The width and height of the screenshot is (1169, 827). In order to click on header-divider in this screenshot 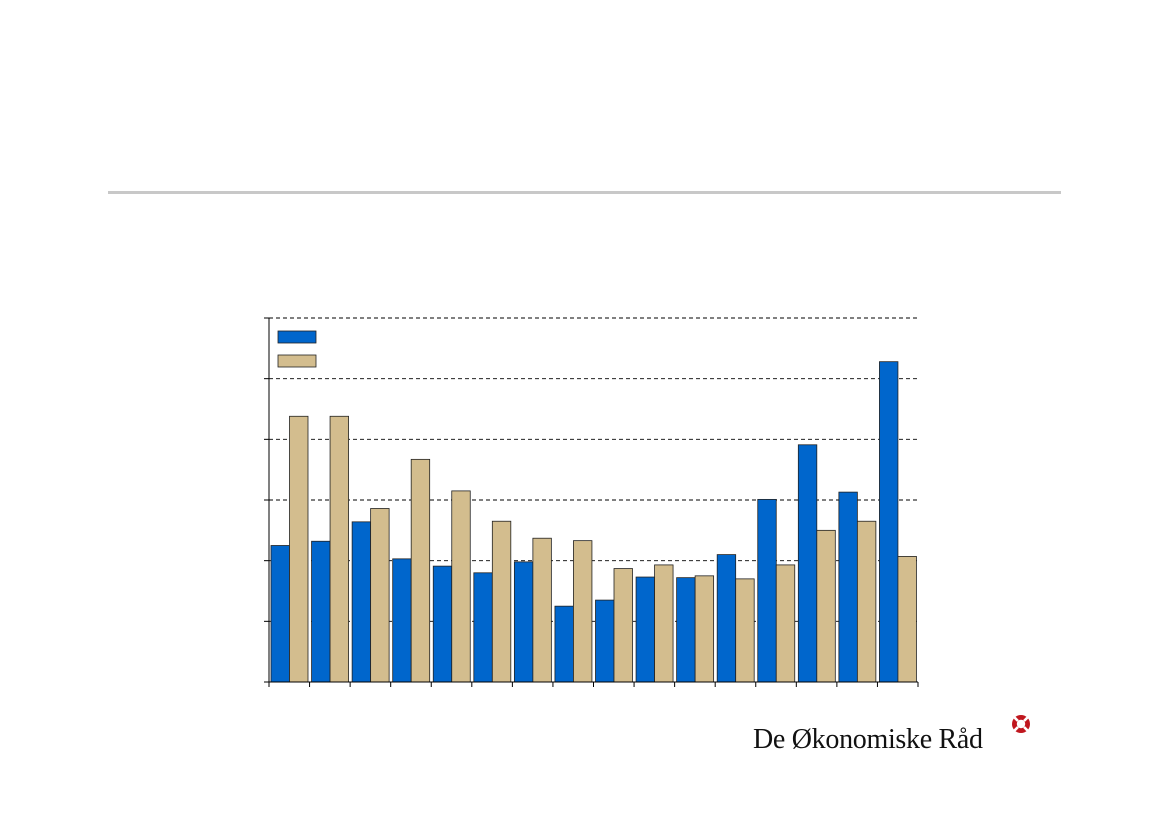, I will do `click(584, 192)`.